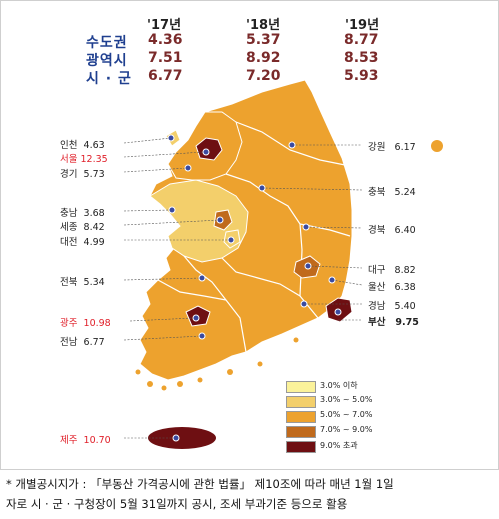 The height and width of the screenshot is (519, 499). Describe the element at coordinates (107, 61) in the screenshot. I see `row-label-metro: 광역시` at that location.